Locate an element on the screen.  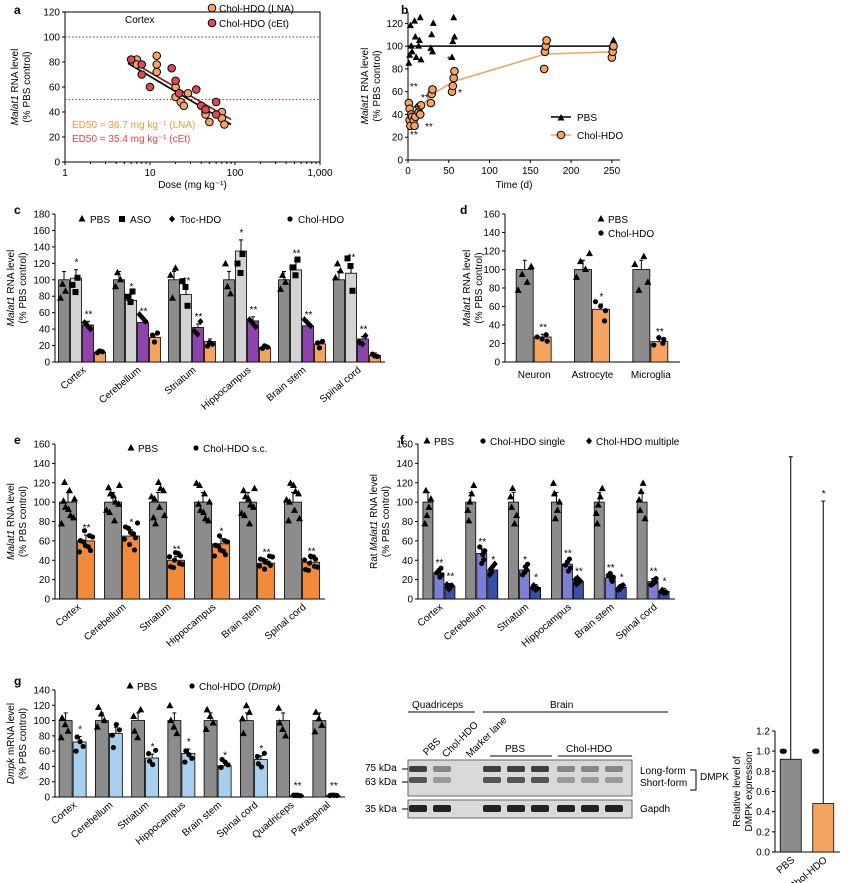
y-label-prefix: Rat is located at coordinates (374, 560).